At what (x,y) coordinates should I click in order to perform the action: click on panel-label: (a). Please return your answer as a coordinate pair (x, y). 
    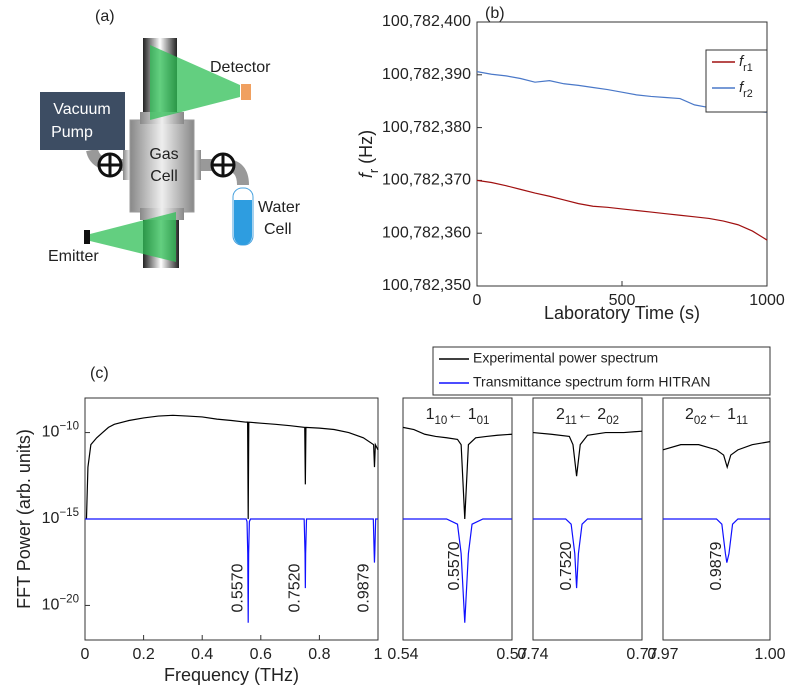
    Looking at the image, I should click on (105, 16).